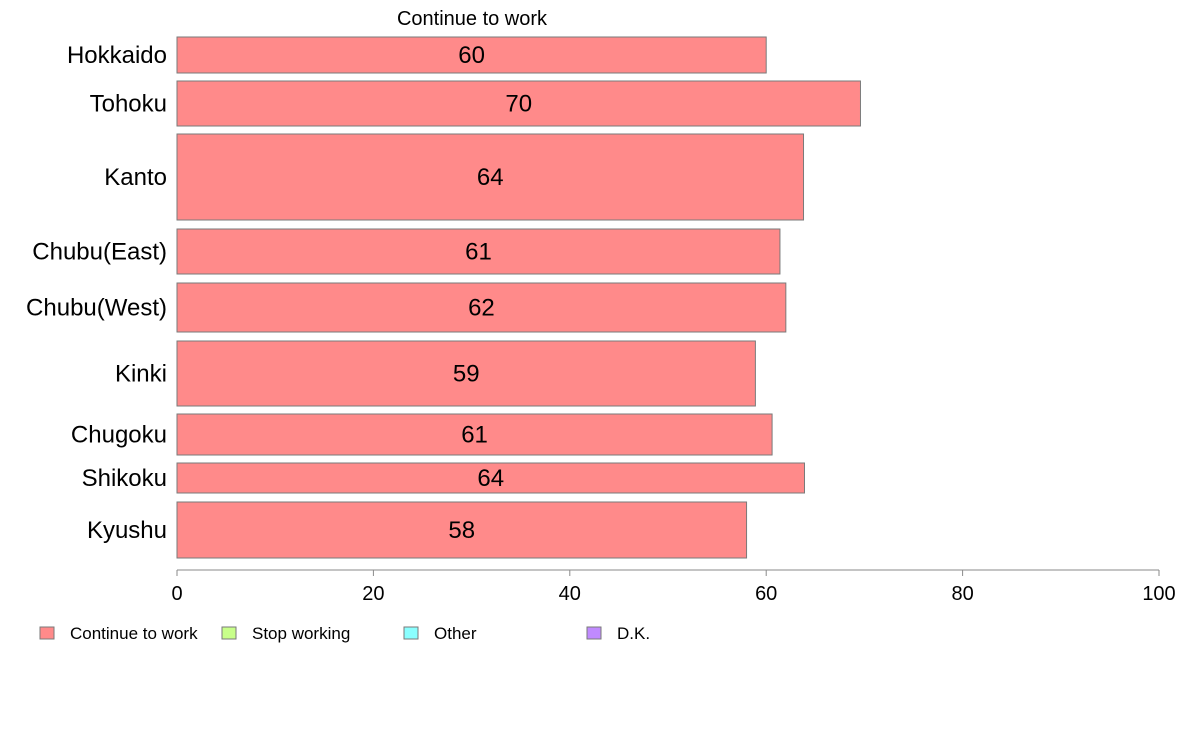 The width and height of the screenshot is (1188, 736). I want to click on x-tick-label: 0, so click(176, 594).